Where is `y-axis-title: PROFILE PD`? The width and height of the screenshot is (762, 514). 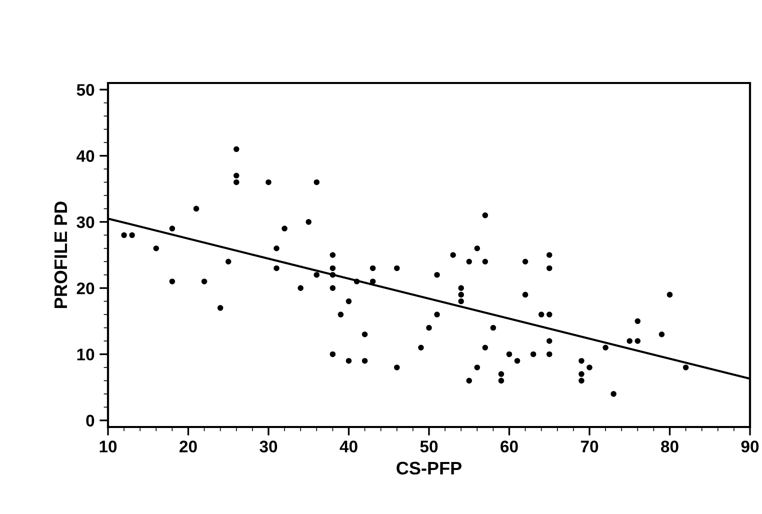 y-axis-title: PROFILE PD is located at coordinates (61, 255).